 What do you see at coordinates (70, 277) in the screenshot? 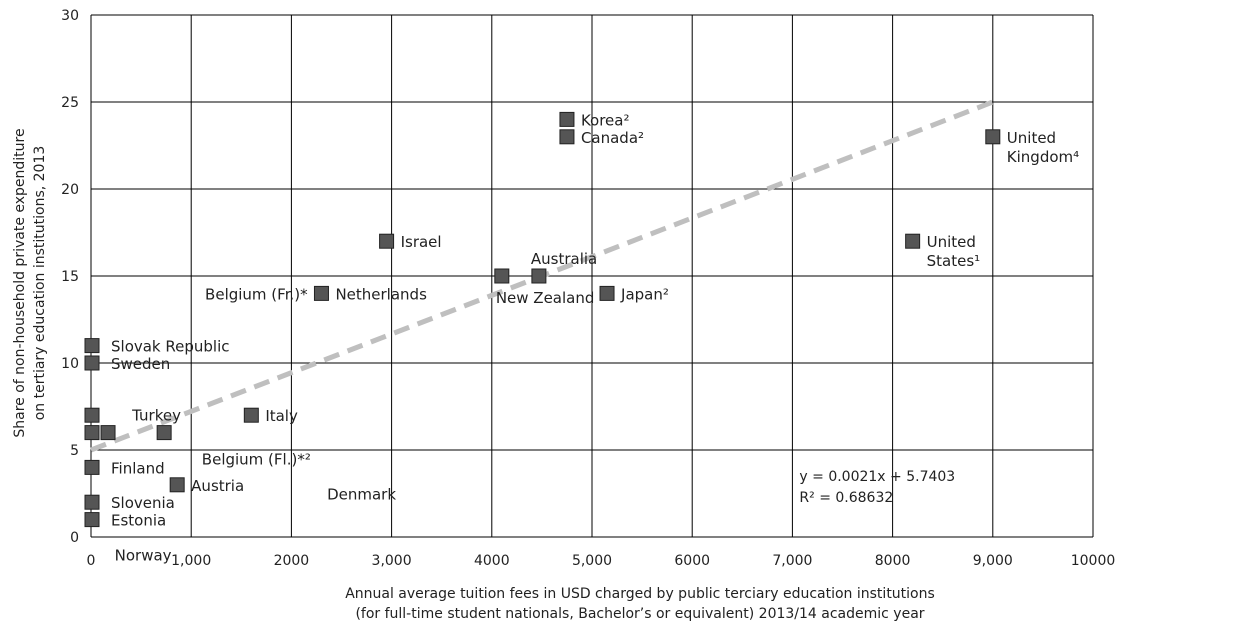
I see `y-tick-label: 15` at bounding box center [70, 277].